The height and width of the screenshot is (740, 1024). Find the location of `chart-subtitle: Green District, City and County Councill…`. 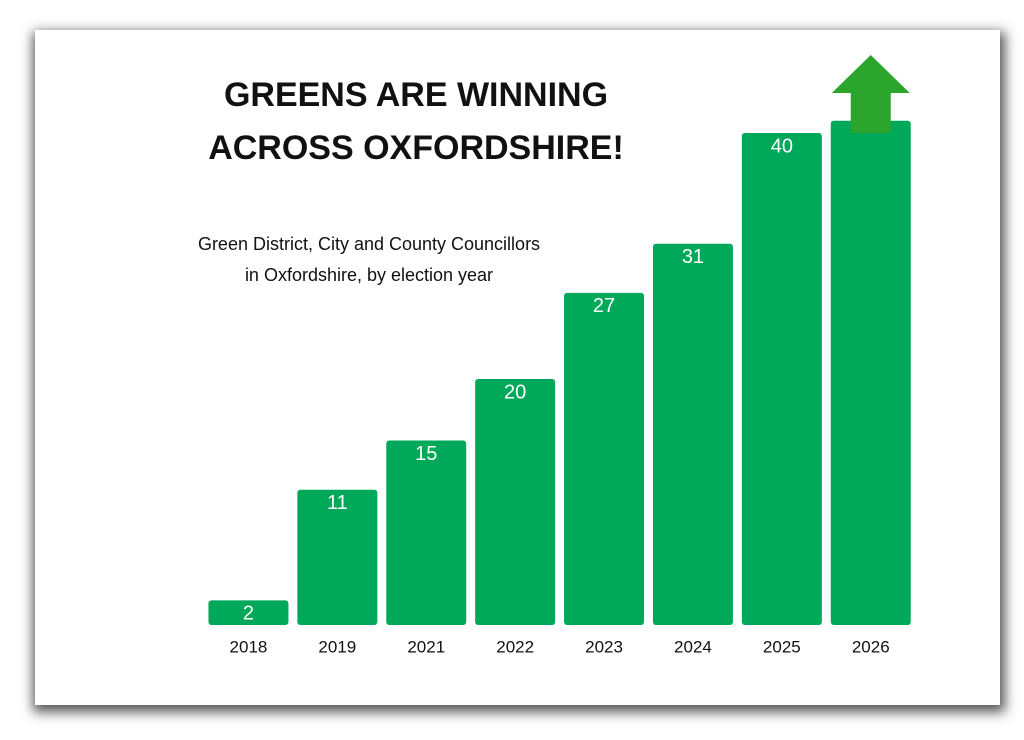

chart-subtitle: Green District, City and County Councill… is located at coordinates (369, 244).